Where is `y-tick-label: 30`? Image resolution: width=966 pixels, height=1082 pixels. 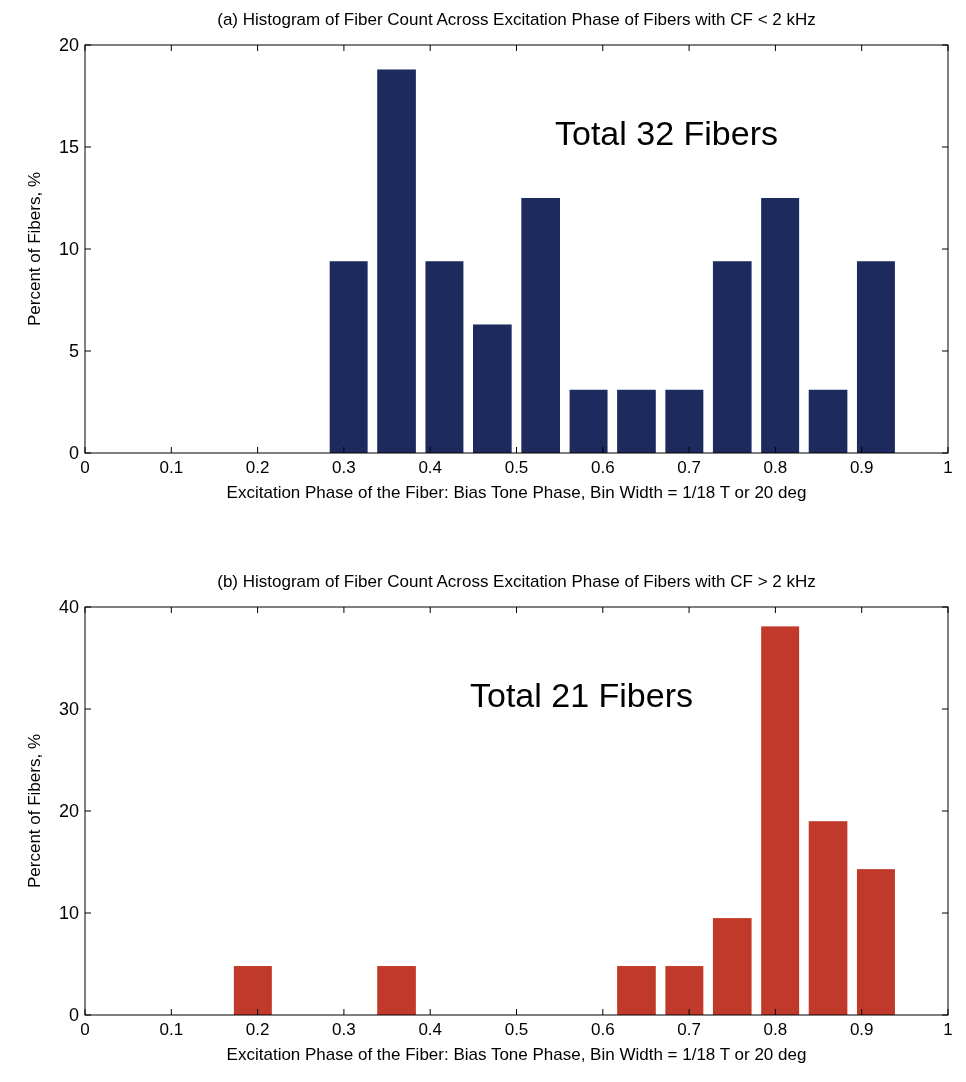
y-tick-label: 30 is located at coordinates (68, 709).